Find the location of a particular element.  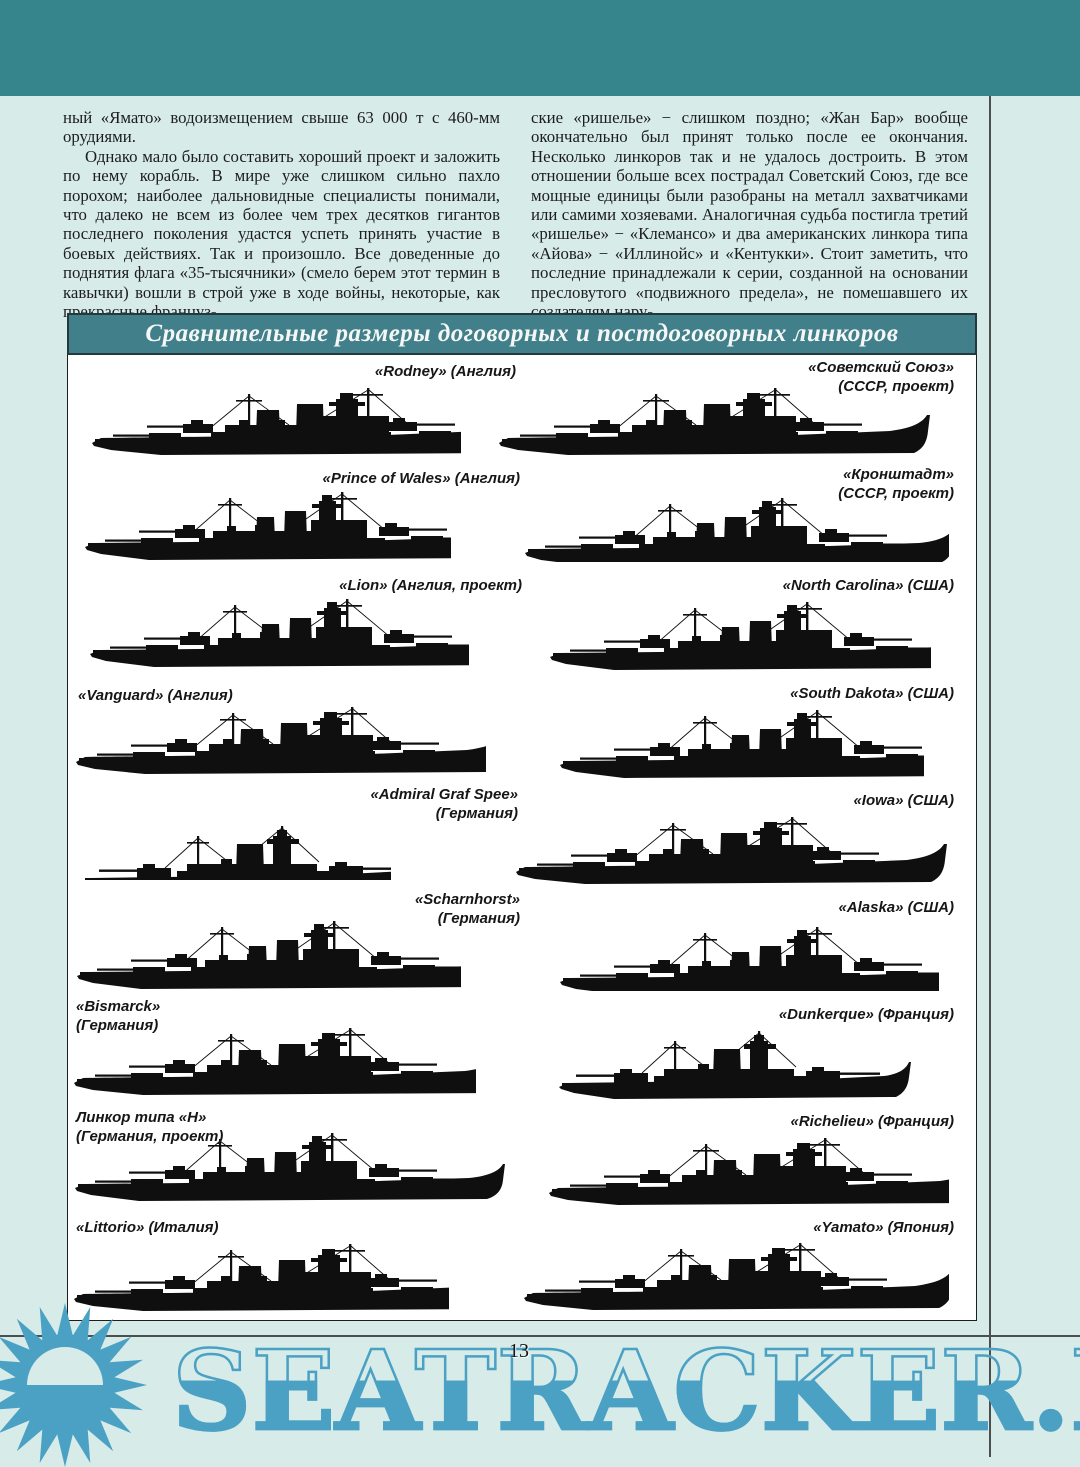

ship-panel-vanguard: «Vanguard» (Англия) is located at coordinates (299, 730).